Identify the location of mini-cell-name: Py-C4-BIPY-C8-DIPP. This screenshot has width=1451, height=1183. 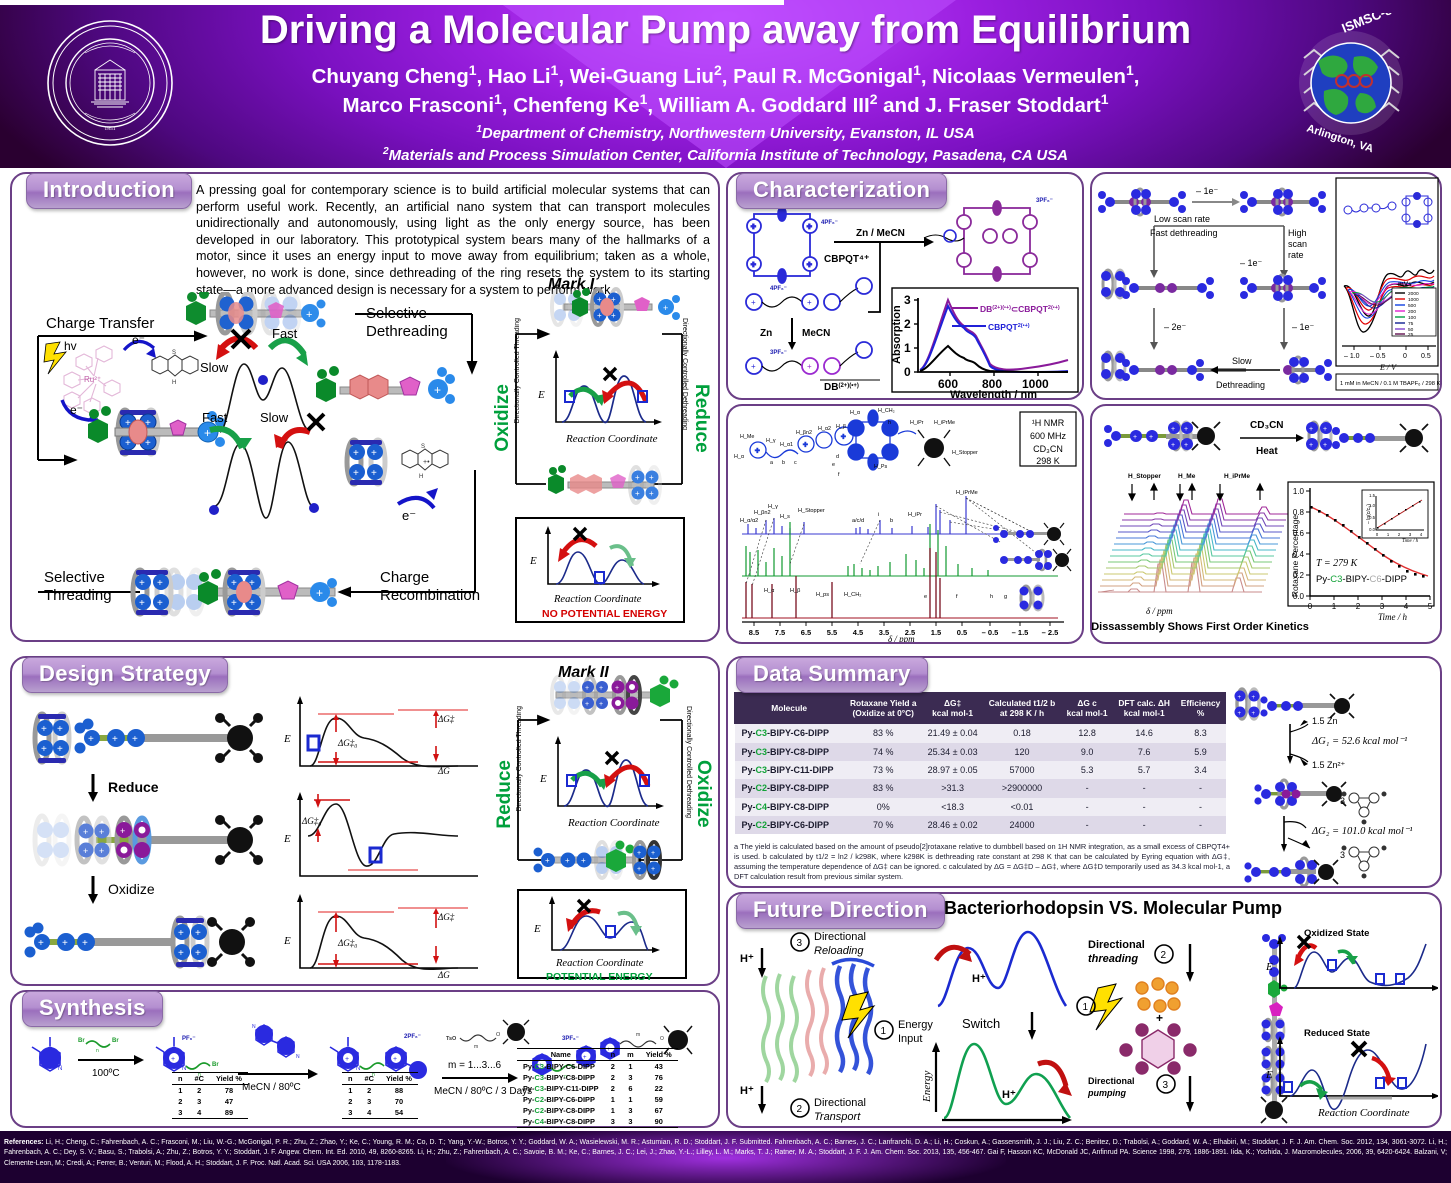
(561, 1122).